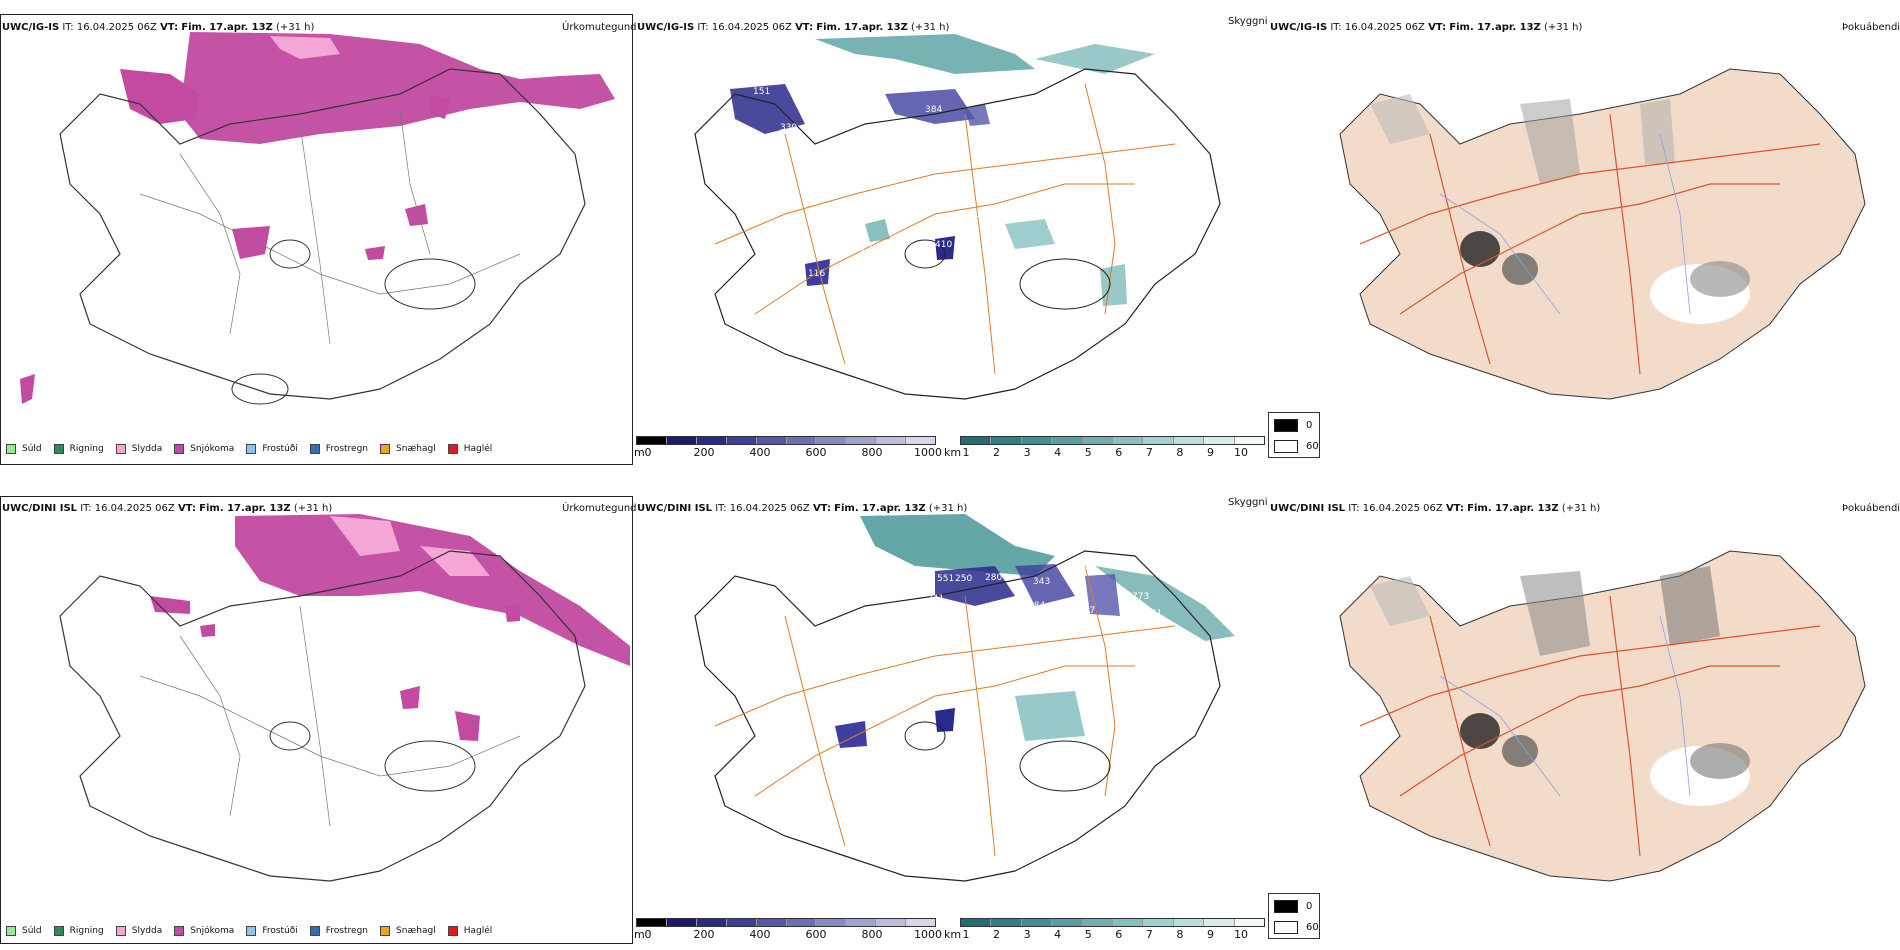  I want to click on colorbar-tick-label: 10, so click(1241, 452).